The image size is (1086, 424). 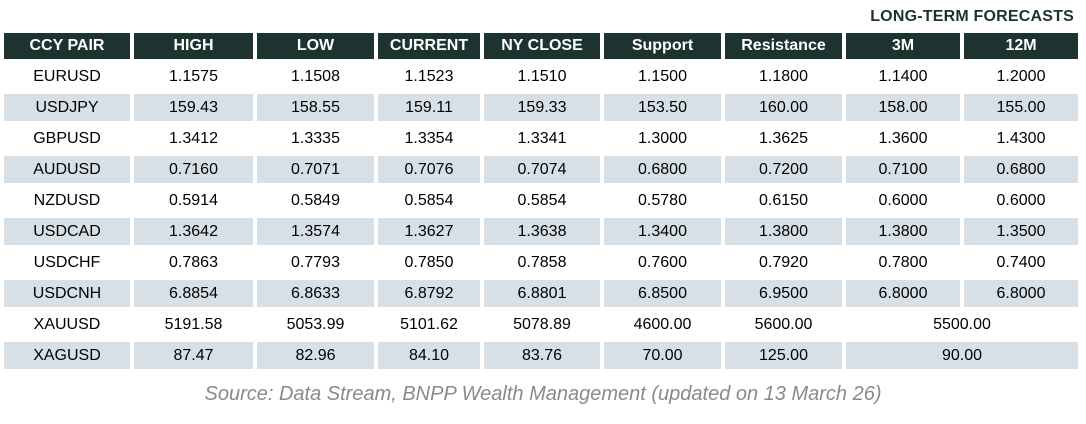 What do you see at coordinates (1021, 107) in the screenshot?
I see `cell-12m: 155.00` at bounding box center [1021, 107].